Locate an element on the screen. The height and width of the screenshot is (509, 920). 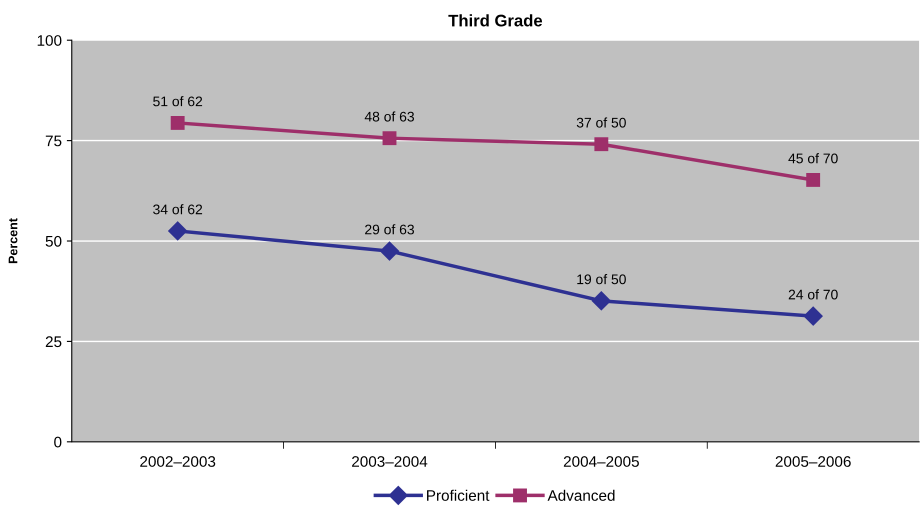
y-tick-label: 100 is located at coordinates (50, 40).